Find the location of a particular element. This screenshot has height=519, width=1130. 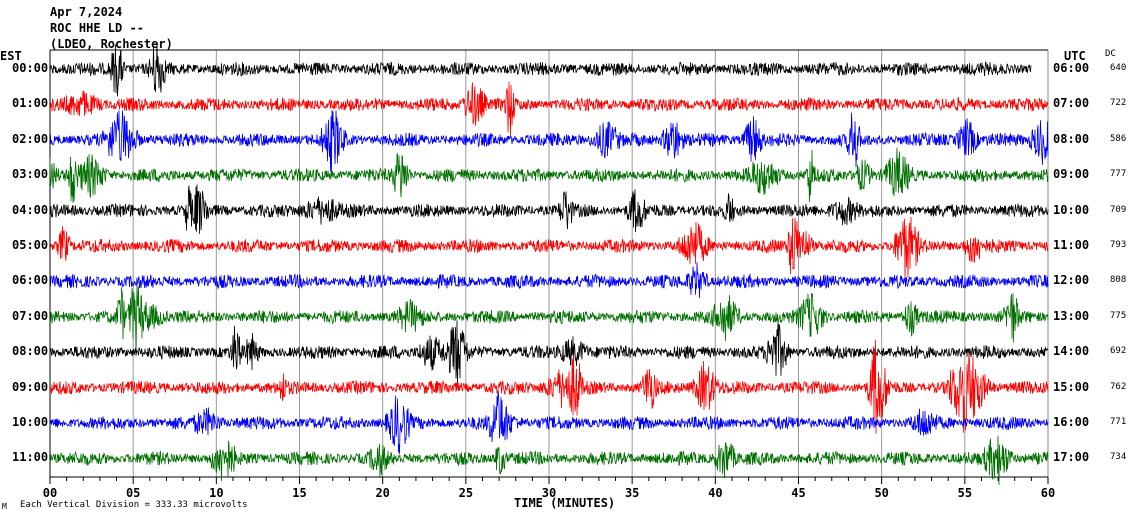

x-tick-label: 20 is located at coordinates (382, 493).